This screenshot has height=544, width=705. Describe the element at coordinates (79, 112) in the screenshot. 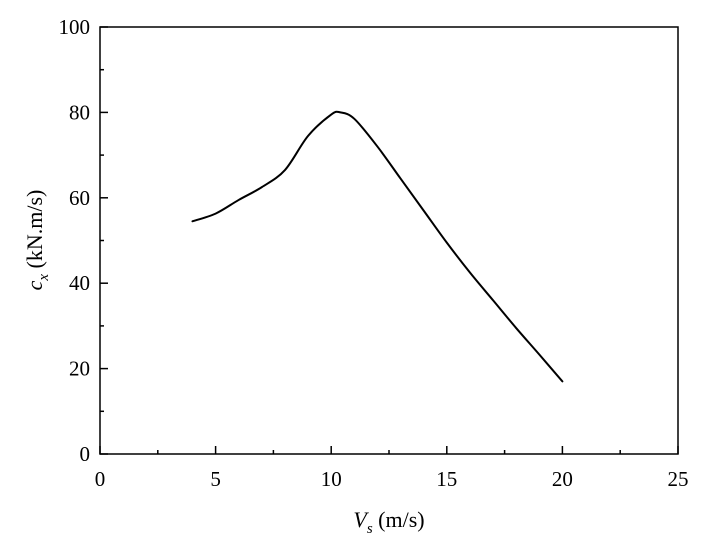

I see `y-tick-label: 80` at that location.